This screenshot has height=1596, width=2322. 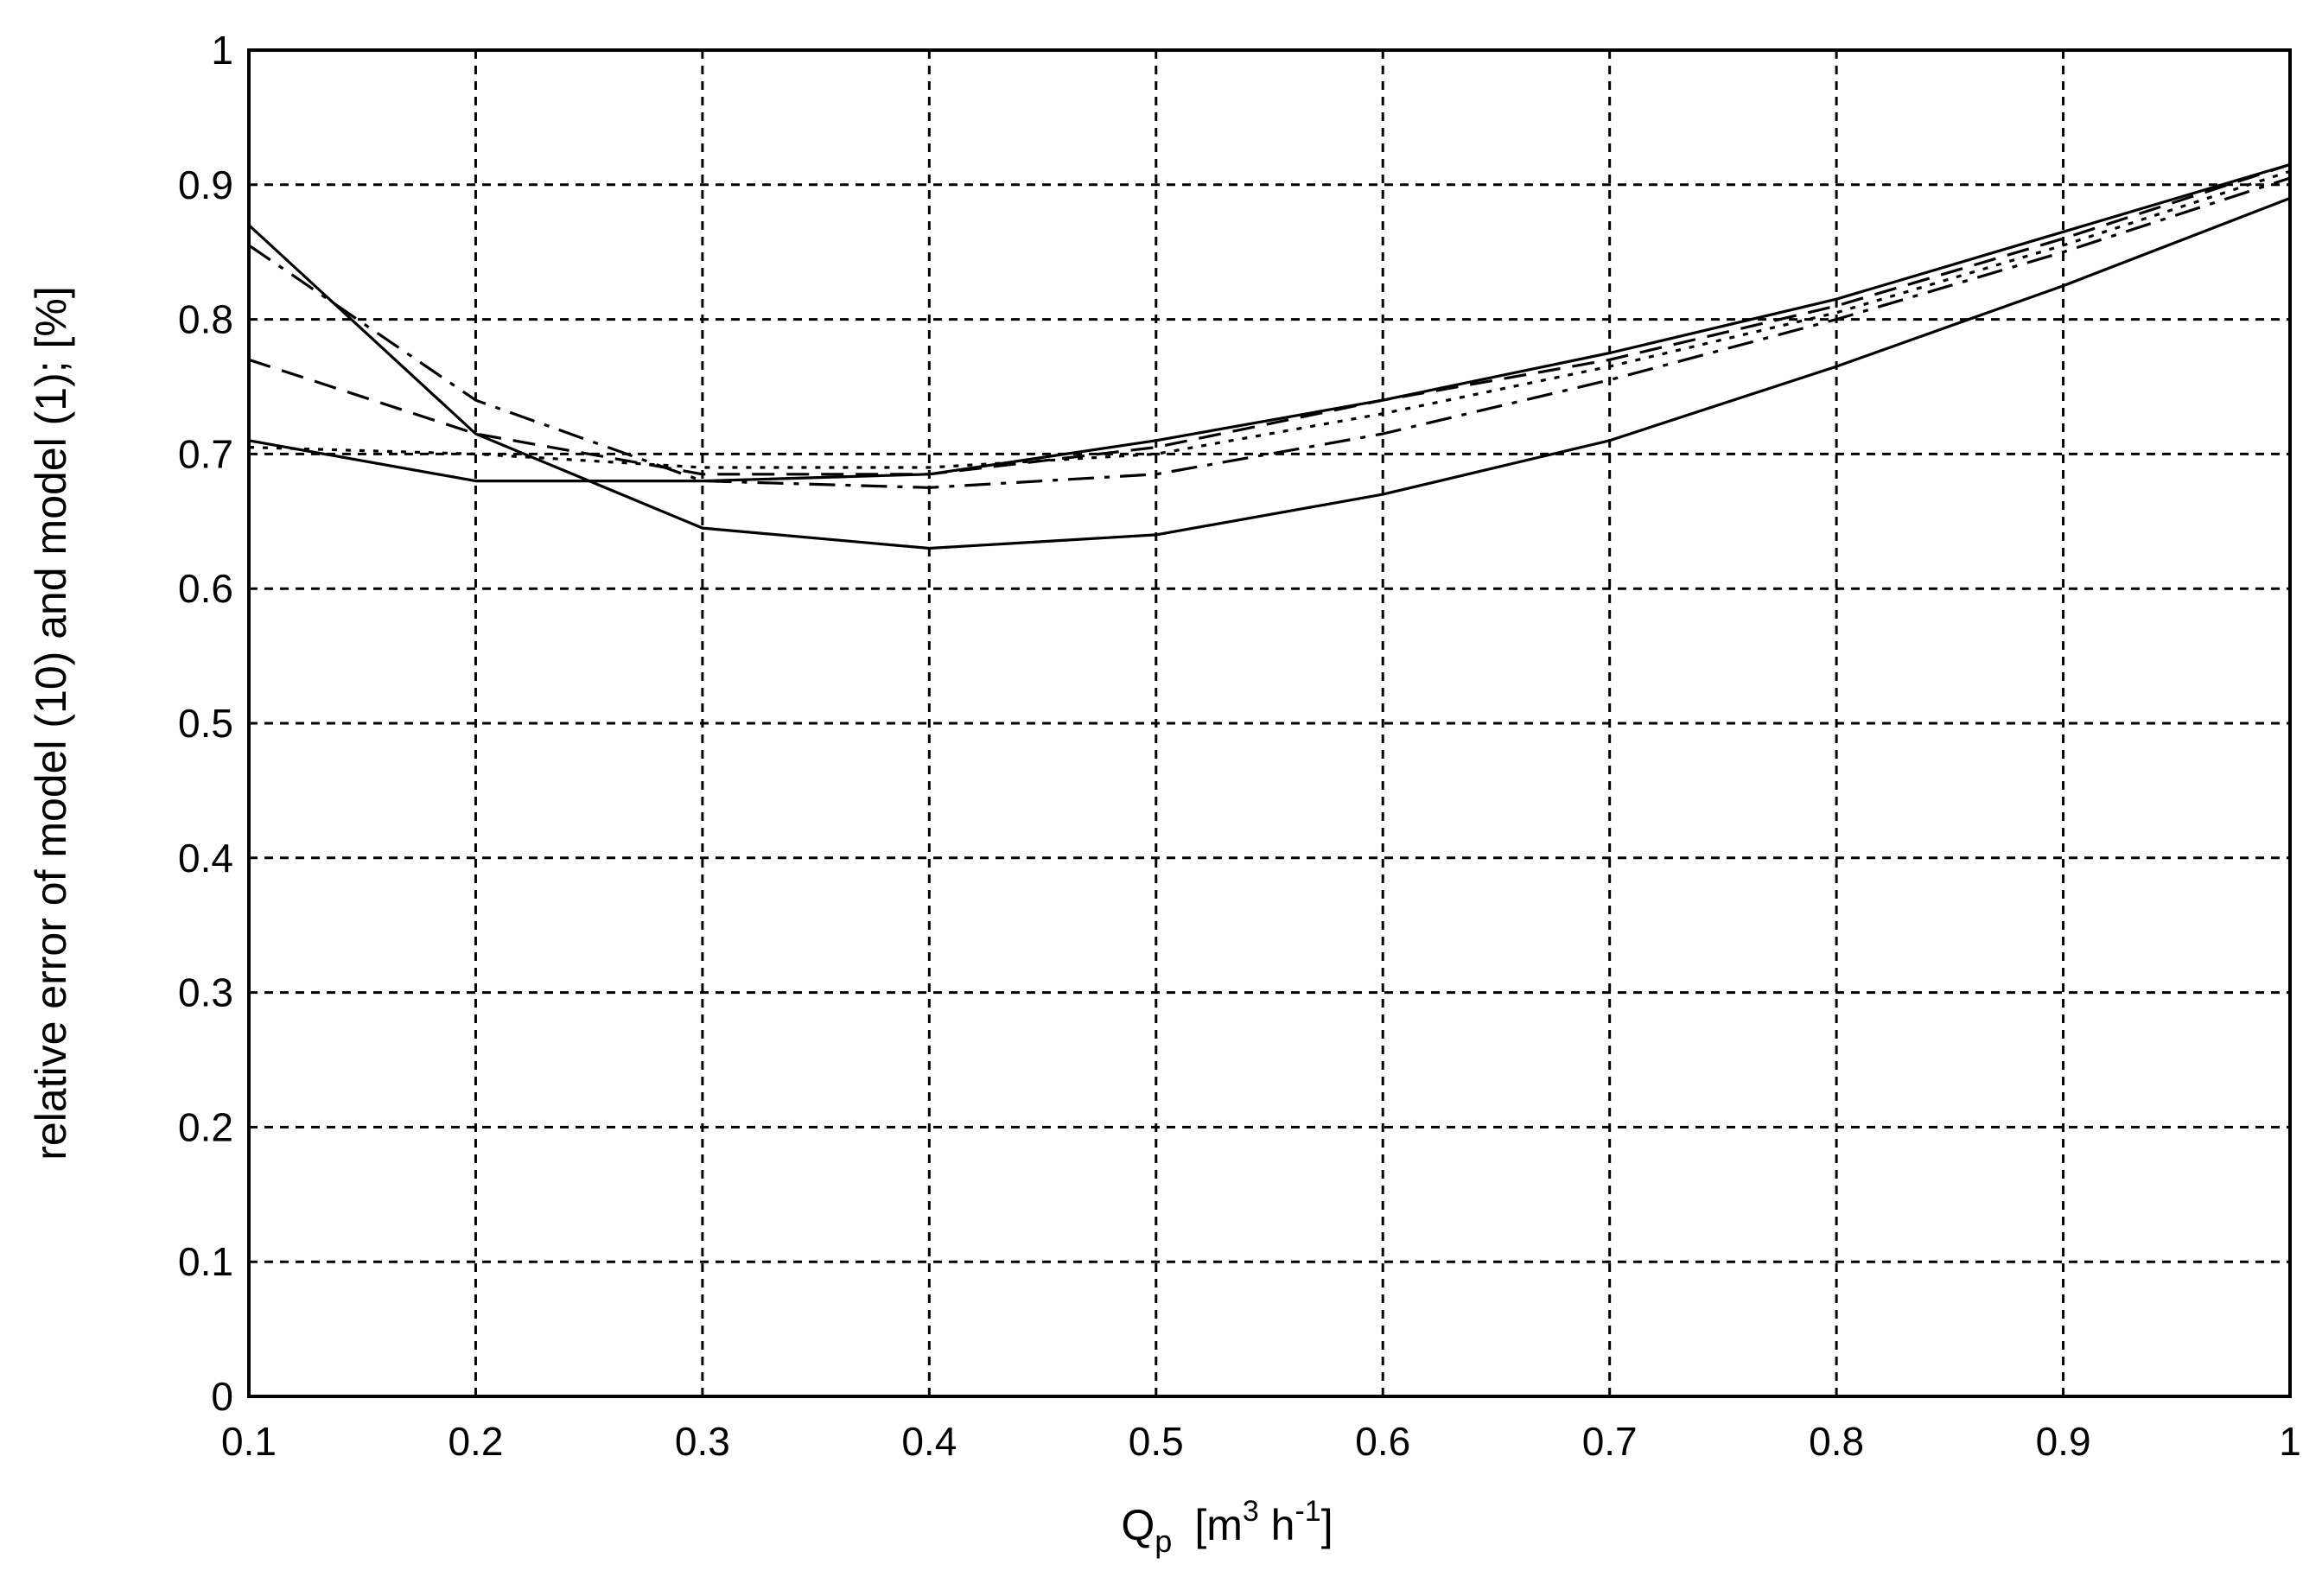 I want to click on y-tick-label: 0.5, so click(x=205, y=724).